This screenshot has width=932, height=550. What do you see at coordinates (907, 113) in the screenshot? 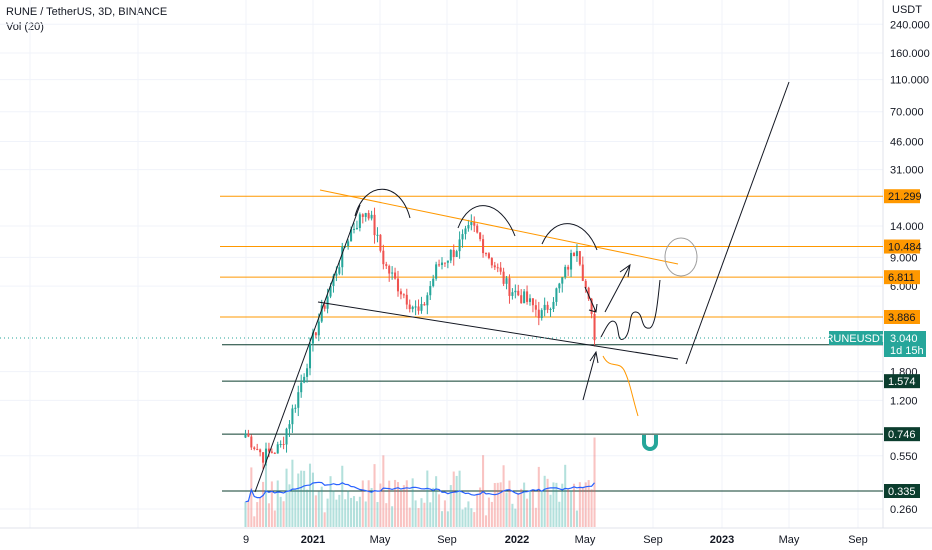
I see `price-tick-label: 70.000` at bounding box center [907, 113].